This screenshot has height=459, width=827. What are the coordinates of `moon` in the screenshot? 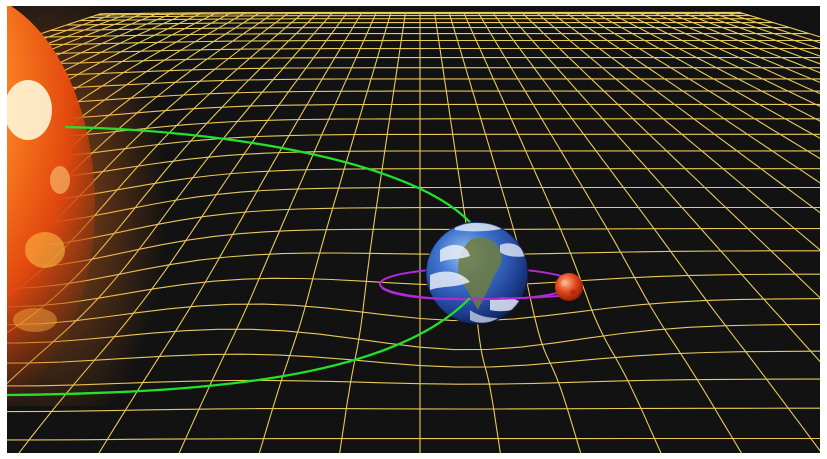 It's located at (569, 287).